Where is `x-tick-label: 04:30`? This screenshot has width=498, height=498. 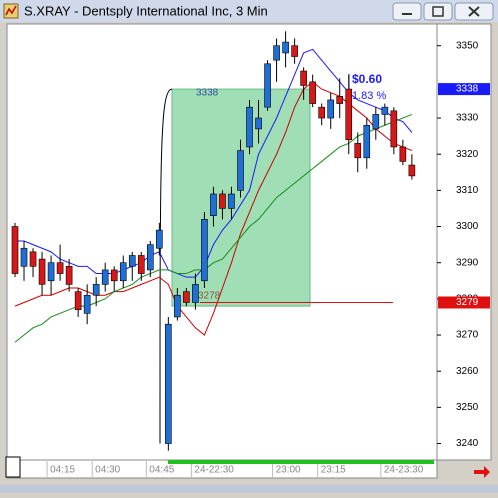 x-tick-label: 04:30 is located at coordinates (107, 470).